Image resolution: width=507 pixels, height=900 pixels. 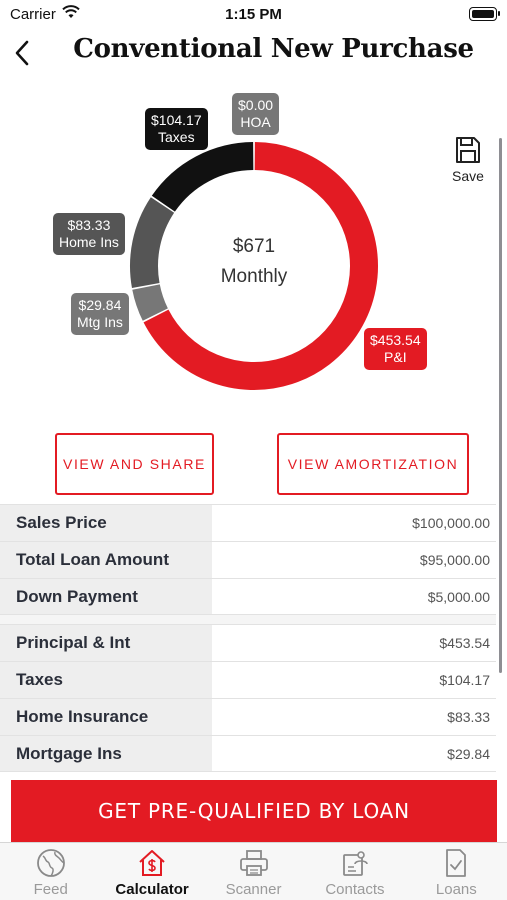 I want to click on section-divider, so click(x=248, y=619).